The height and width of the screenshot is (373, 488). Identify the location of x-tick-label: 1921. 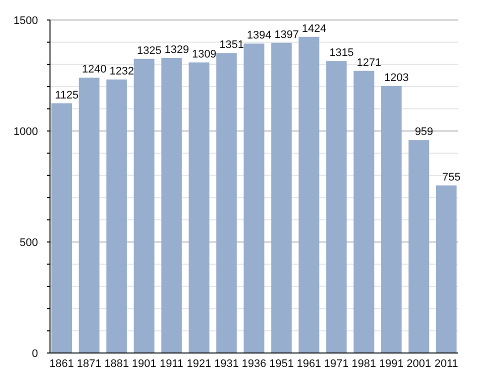
(199, 364).